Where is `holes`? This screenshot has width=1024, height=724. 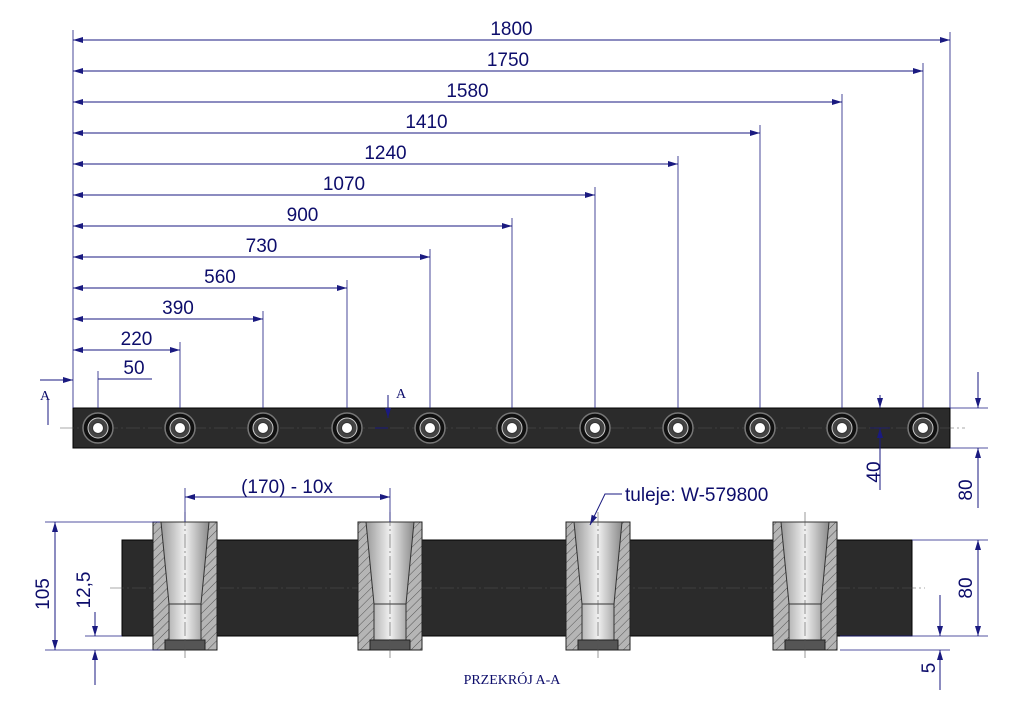
holes is located at coordinates (510, 428).